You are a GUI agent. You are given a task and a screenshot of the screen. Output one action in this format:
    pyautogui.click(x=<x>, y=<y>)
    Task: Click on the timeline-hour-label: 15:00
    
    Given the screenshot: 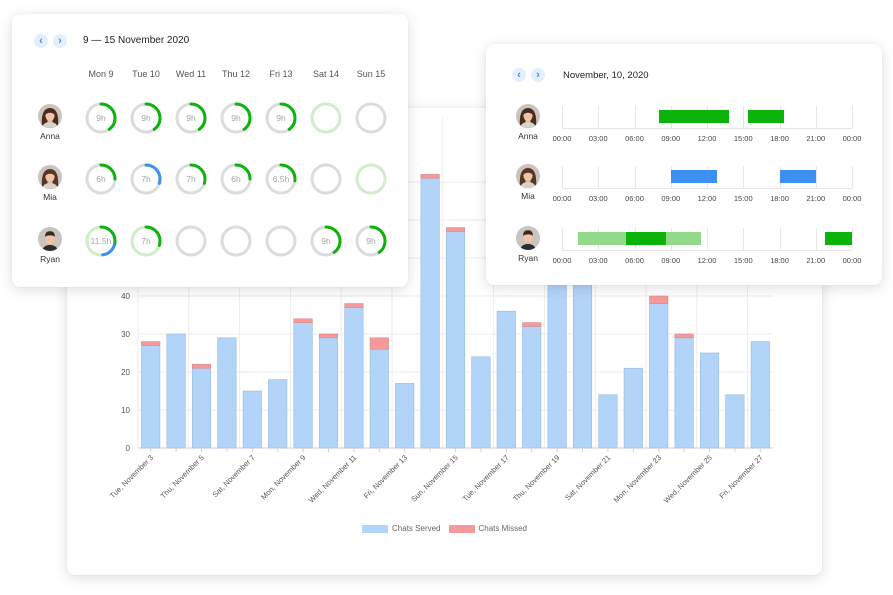 What is the action you would take?
    pyautogui.click(x=743, y=260)
    